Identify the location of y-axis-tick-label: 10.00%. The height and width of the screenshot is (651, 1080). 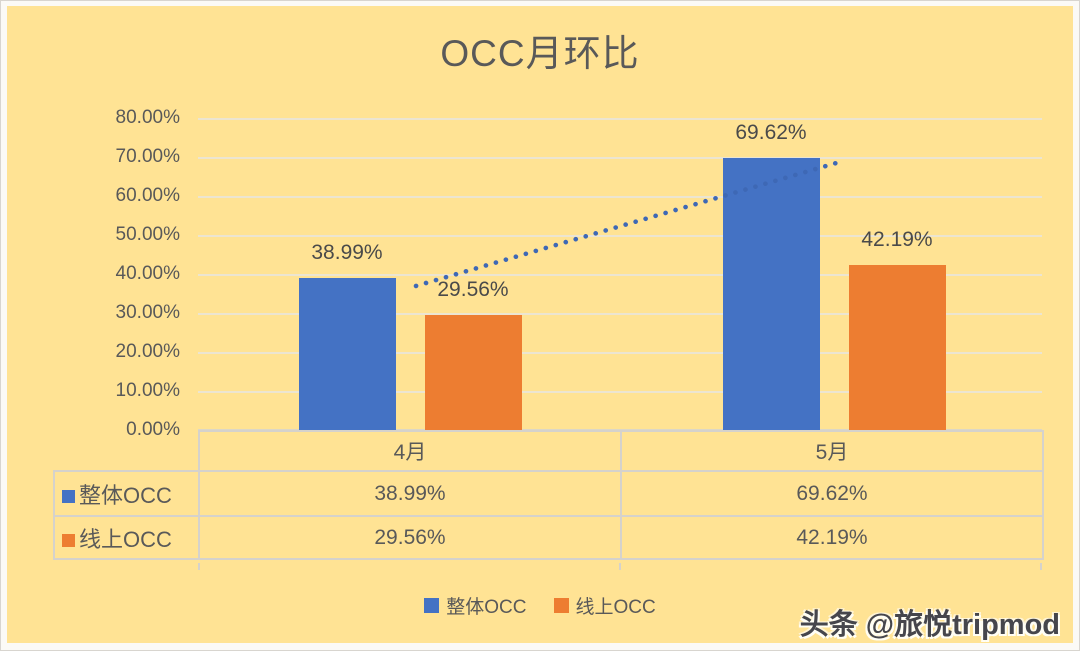
(147, 390).